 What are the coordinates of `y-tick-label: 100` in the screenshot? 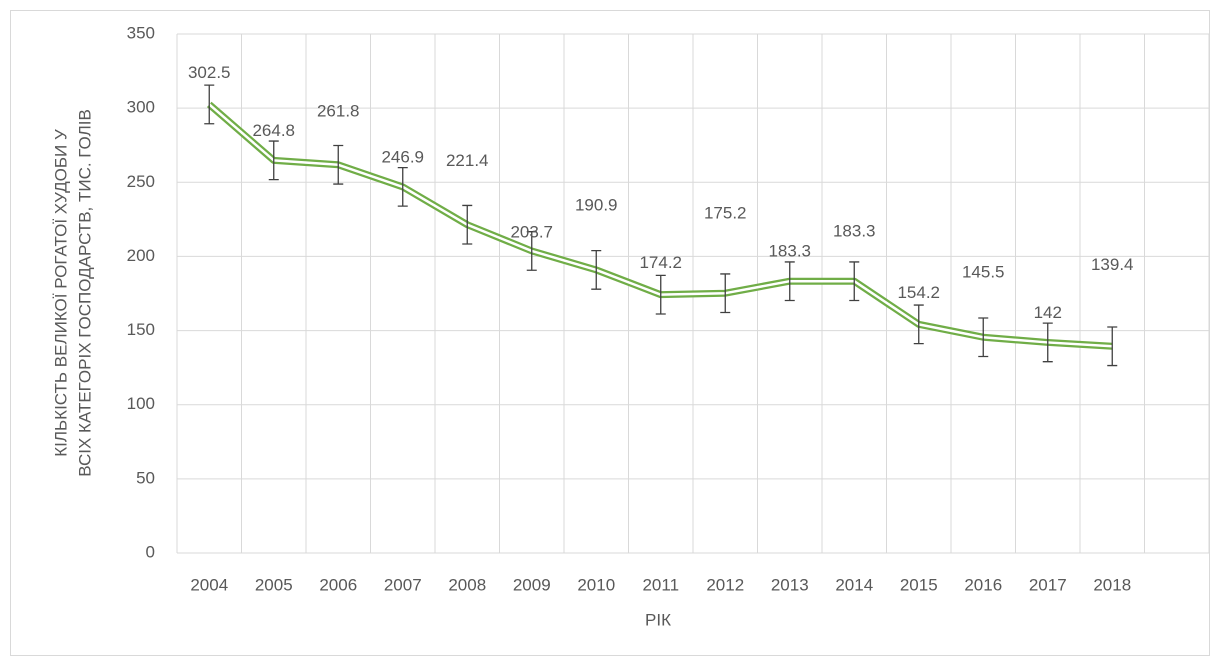 It's located at (141, 403).